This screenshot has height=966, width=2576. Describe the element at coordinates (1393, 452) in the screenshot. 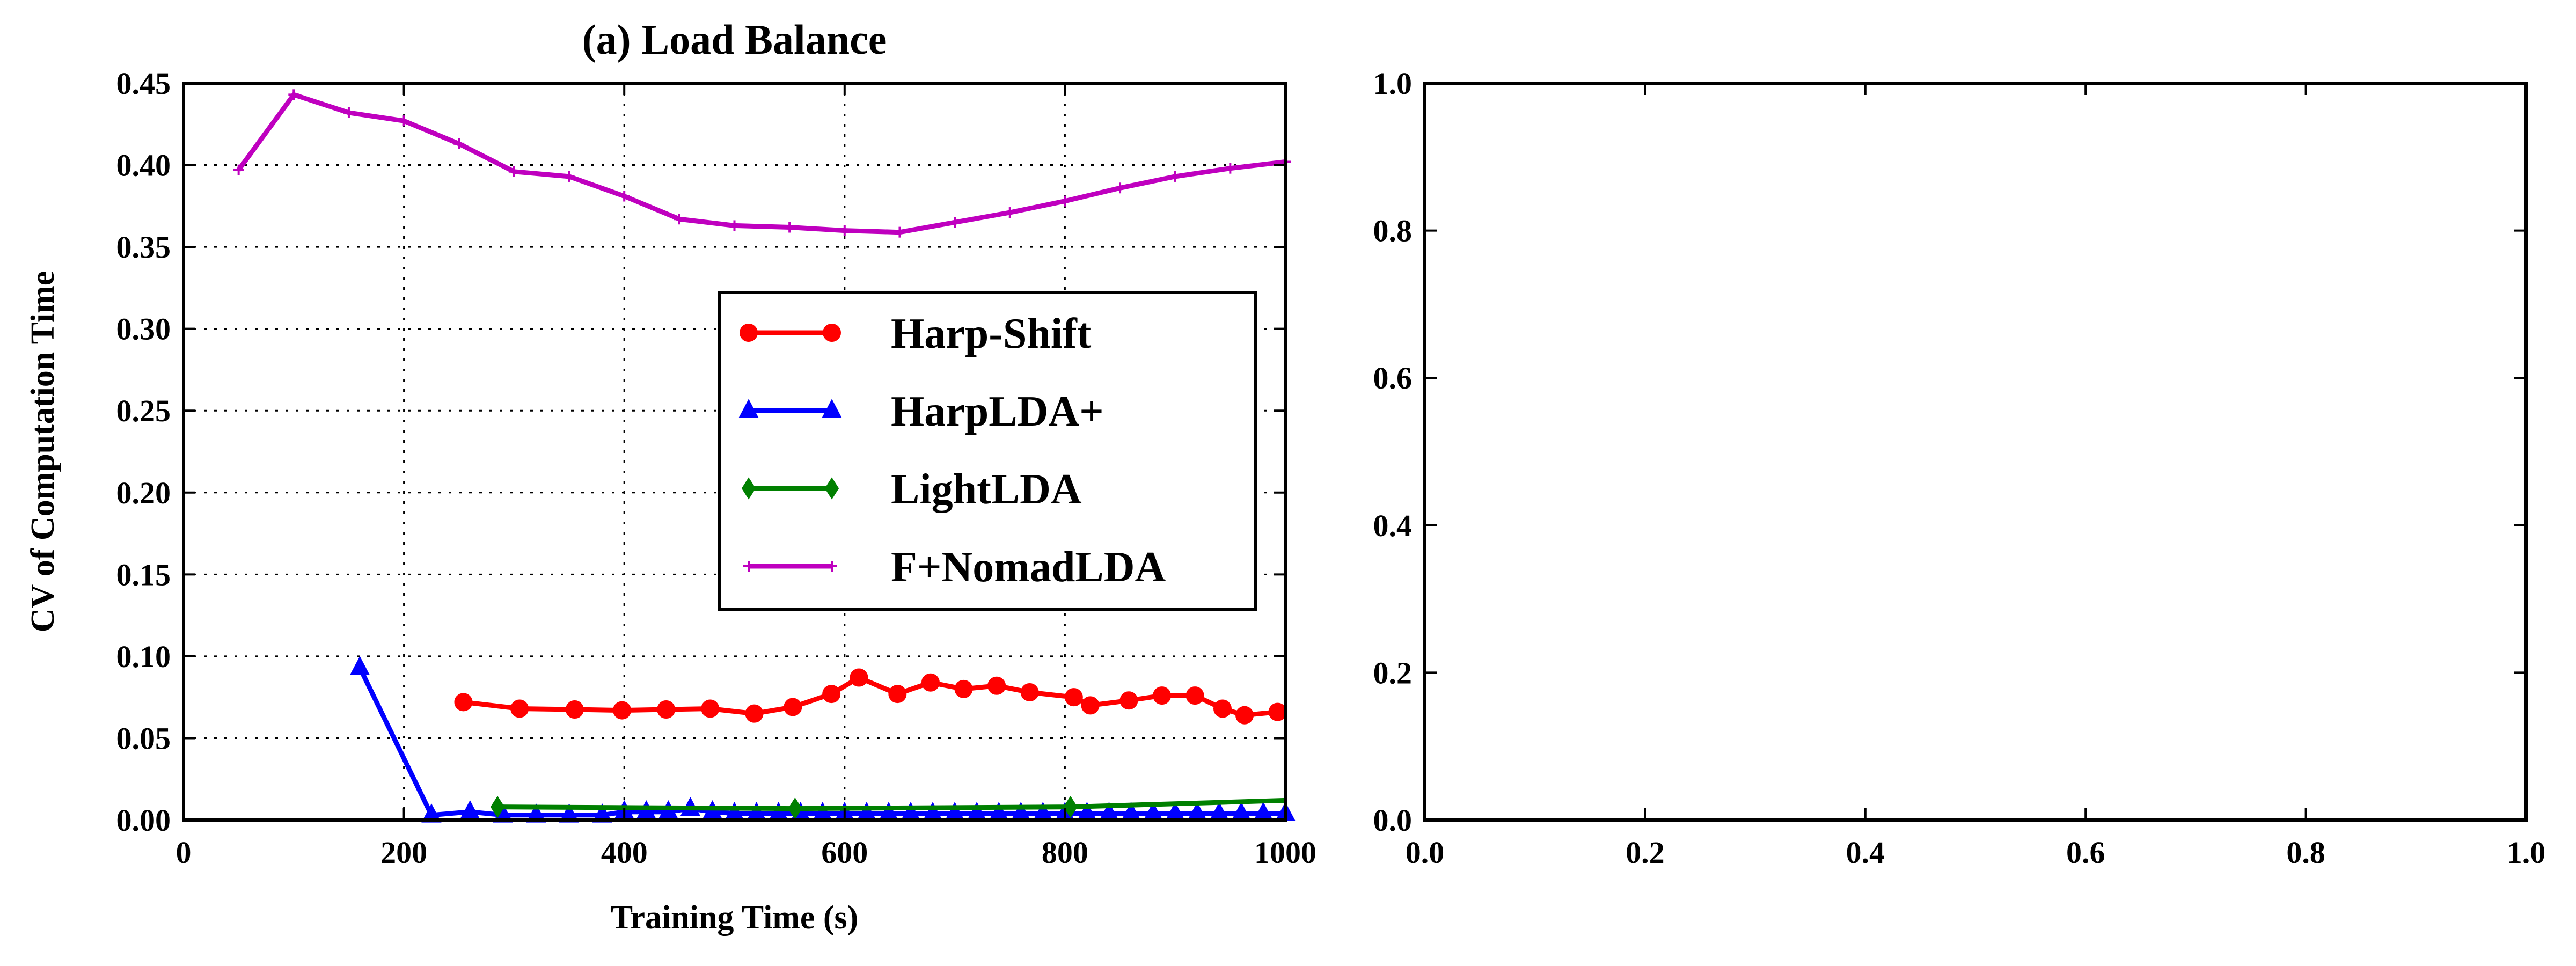

I see `y-tick-labels: 0.0 0.2 0.4 0.6 0.8 1.0` at that location.